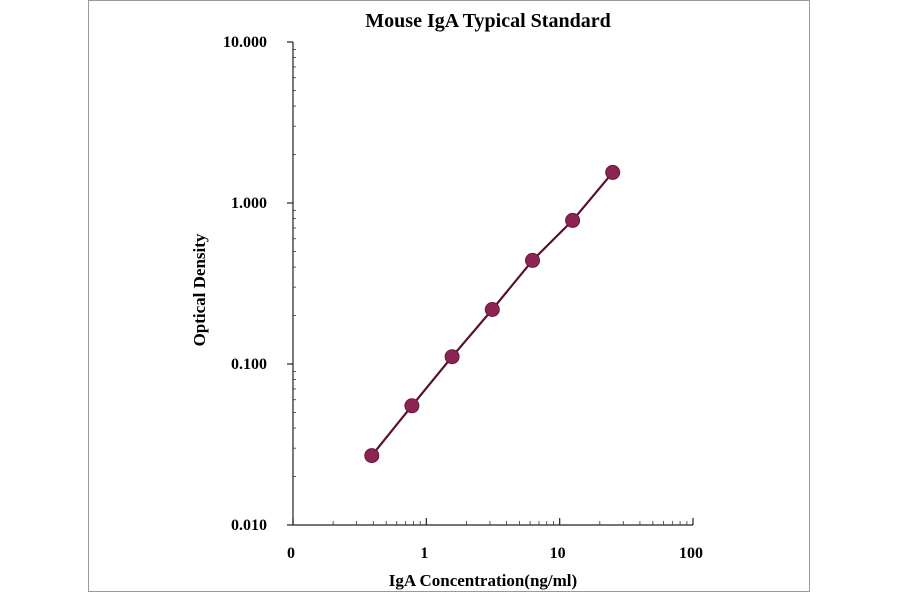 The width and height of the screenshot is (900, 594). What do you see at coordinates (291, 553) in the screenshot?
I see `x-tick-label: 0` at bounding box center [291, 553].